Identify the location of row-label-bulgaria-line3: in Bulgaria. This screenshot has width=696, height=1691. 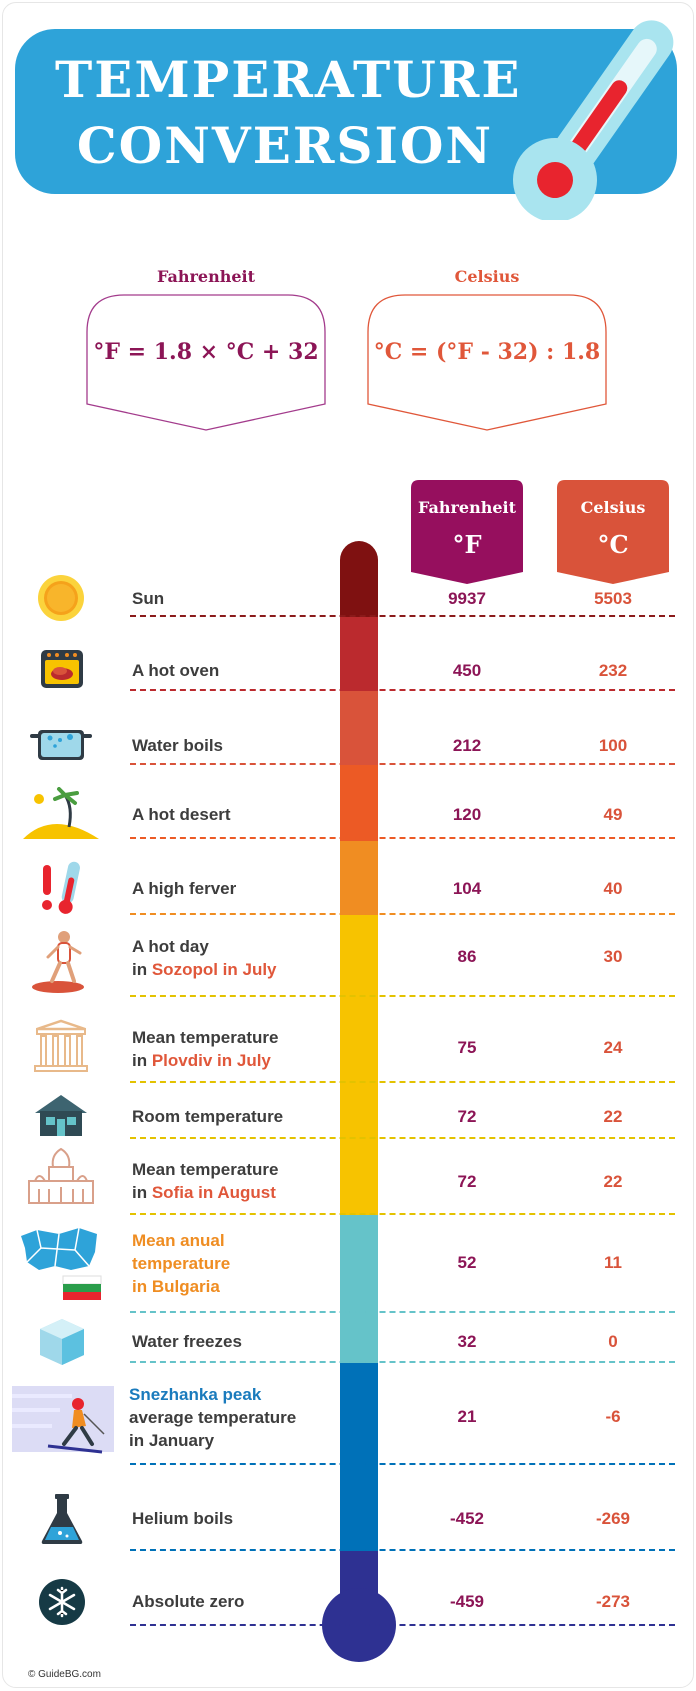
(176, 1286).